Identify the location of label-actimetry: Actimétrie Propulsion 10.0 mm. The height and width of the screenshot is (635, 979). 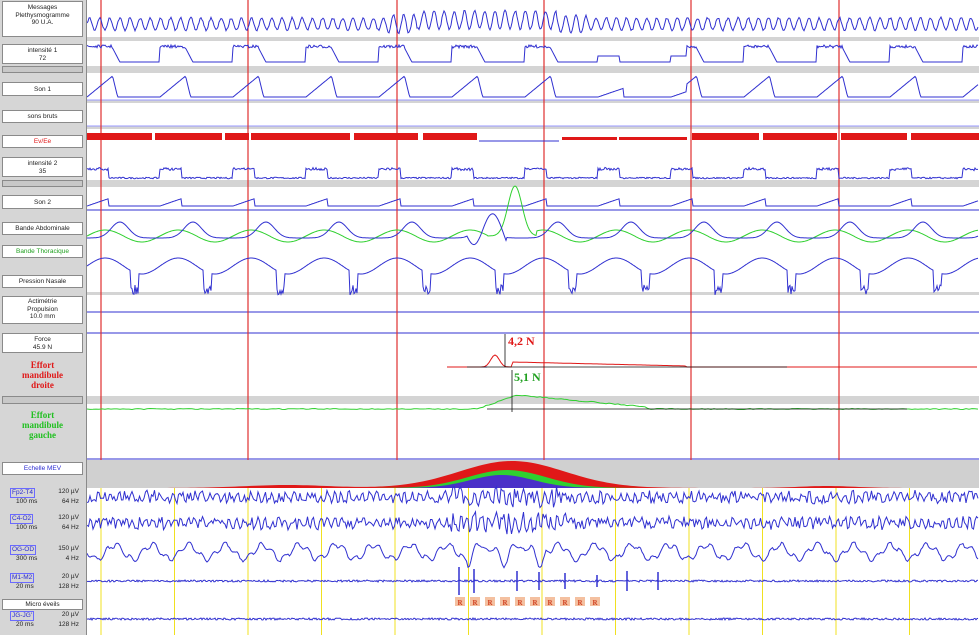
(42, 310).